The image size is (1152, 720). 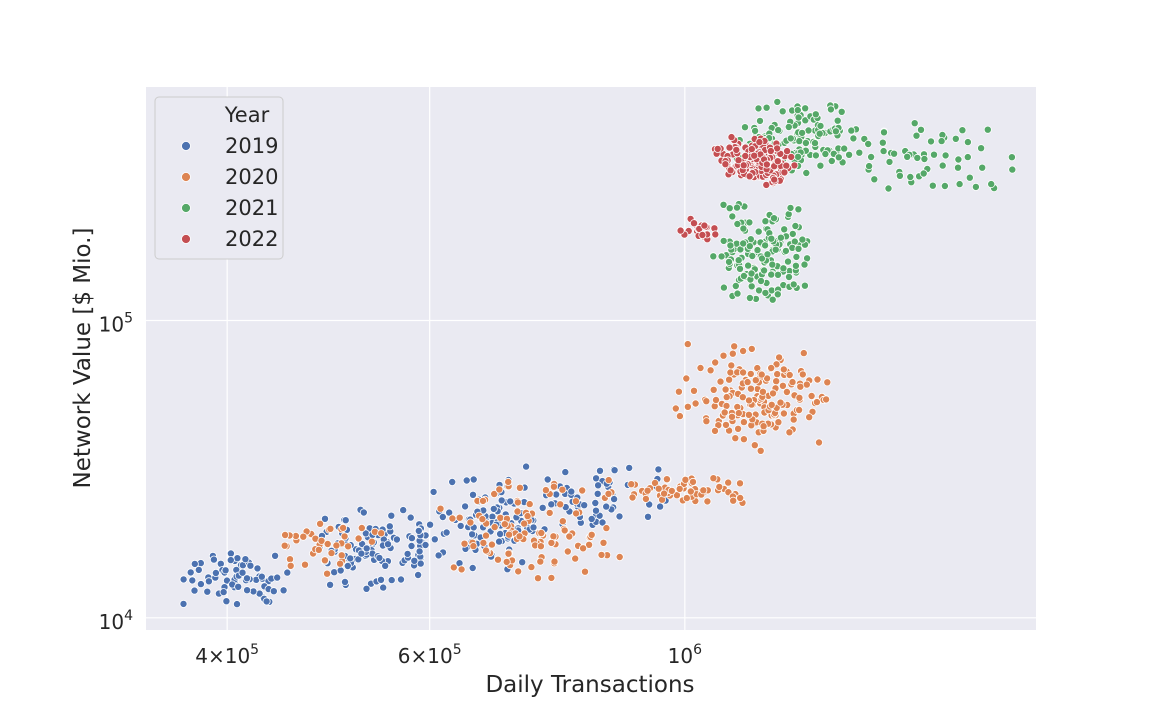 I want to click on y-tick-label-1: 10⁵, so click(x=116, y=323).